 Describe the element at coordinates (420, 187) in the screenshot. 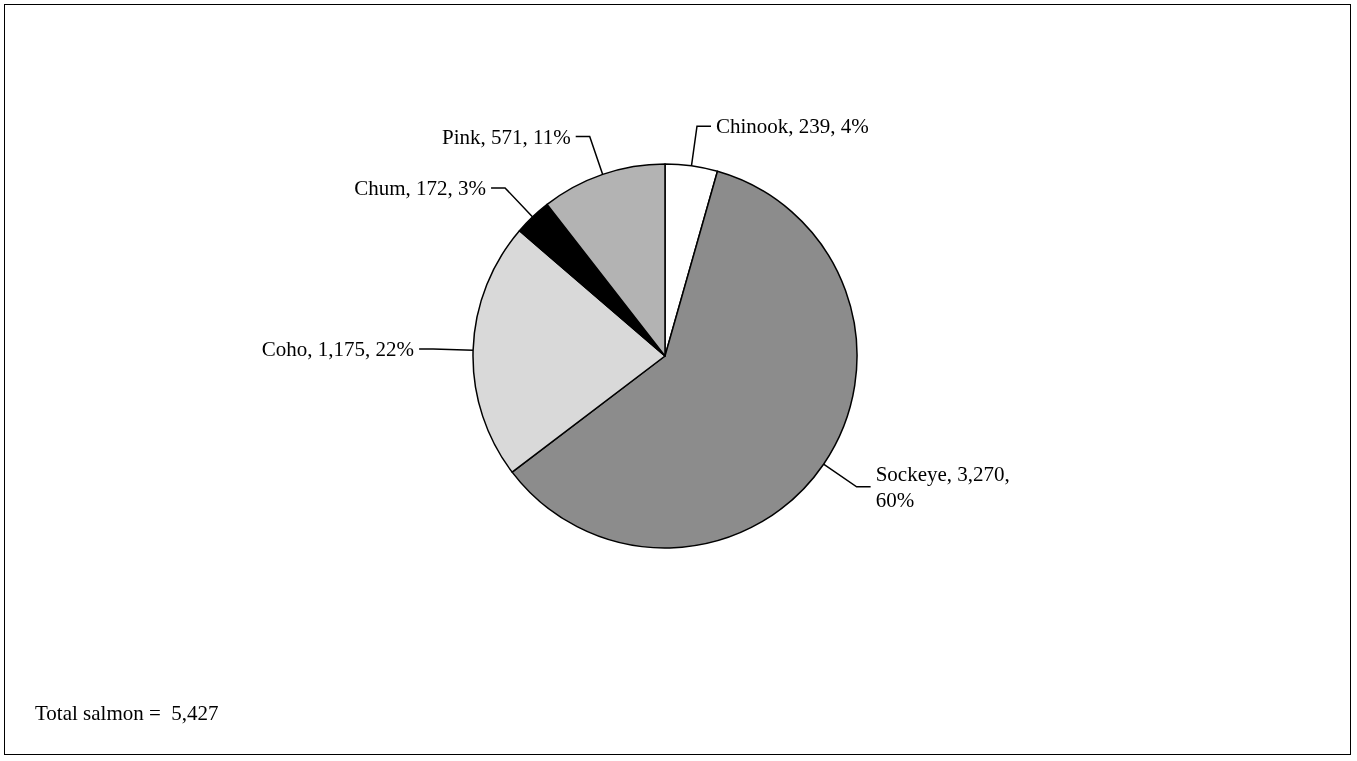

I see `slice-label: Chum, 172, 3%` at that location.